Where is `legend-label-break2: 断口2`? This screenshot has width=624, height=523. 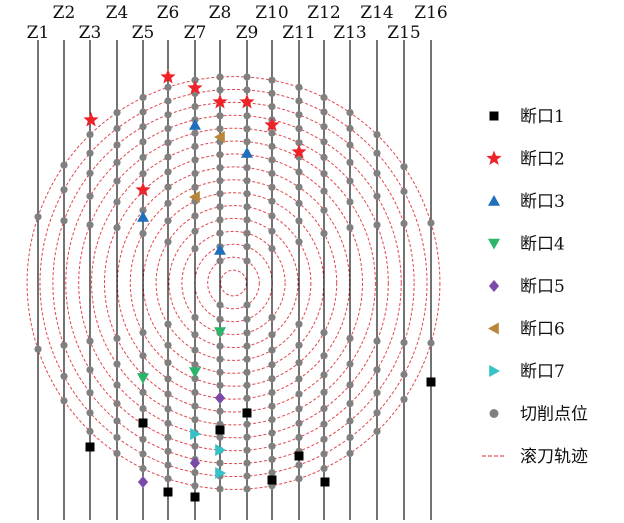
legend-label-break2: 断口2 is located at coordinates (542, 160).